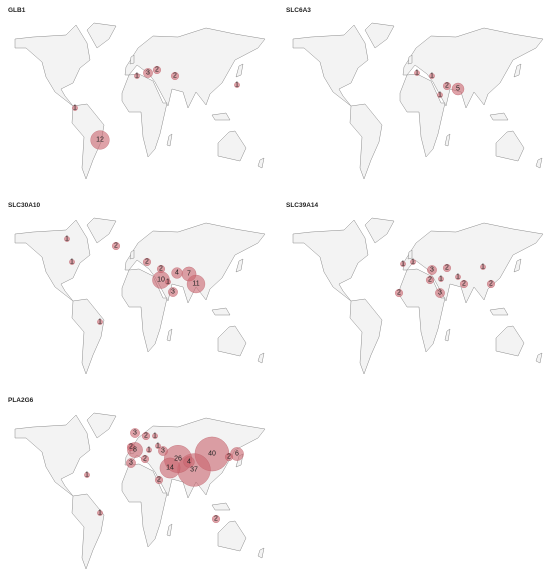  I want to click on bubble-label: 40, so click(212, 454).